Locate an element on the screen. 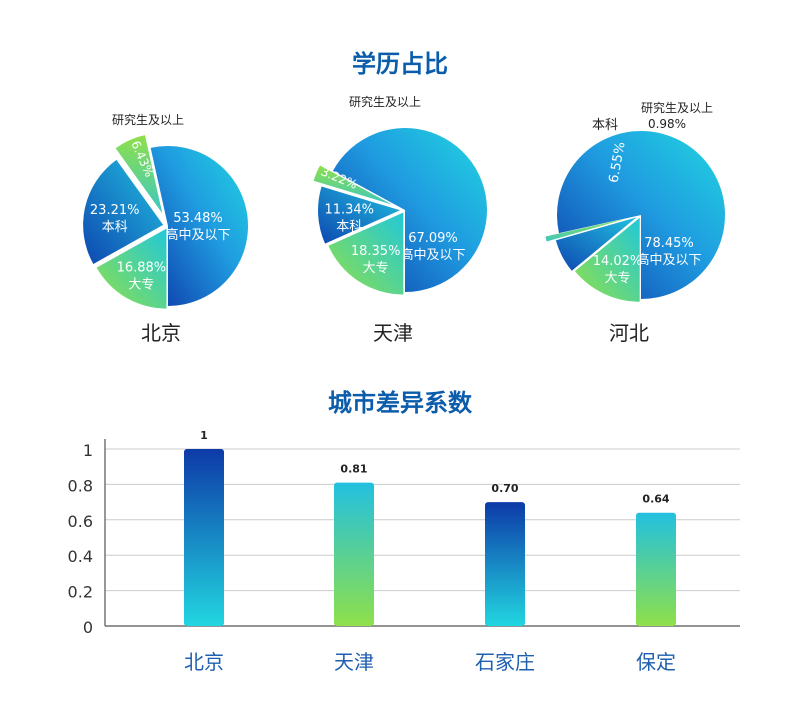 The image size is (800, 723). pie-pct-label: 6.55% is located at coordinates (618, 162).